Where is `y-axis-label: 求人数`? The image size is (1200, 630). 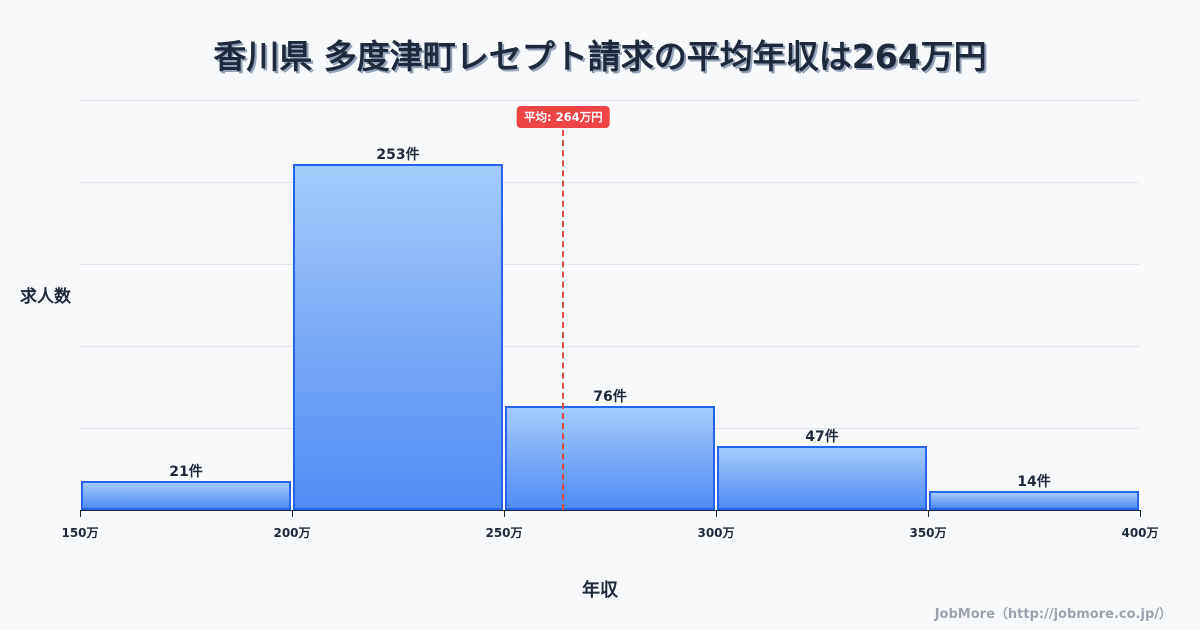 y-axis-label: 求人数 is located at coordinates (45, 297).